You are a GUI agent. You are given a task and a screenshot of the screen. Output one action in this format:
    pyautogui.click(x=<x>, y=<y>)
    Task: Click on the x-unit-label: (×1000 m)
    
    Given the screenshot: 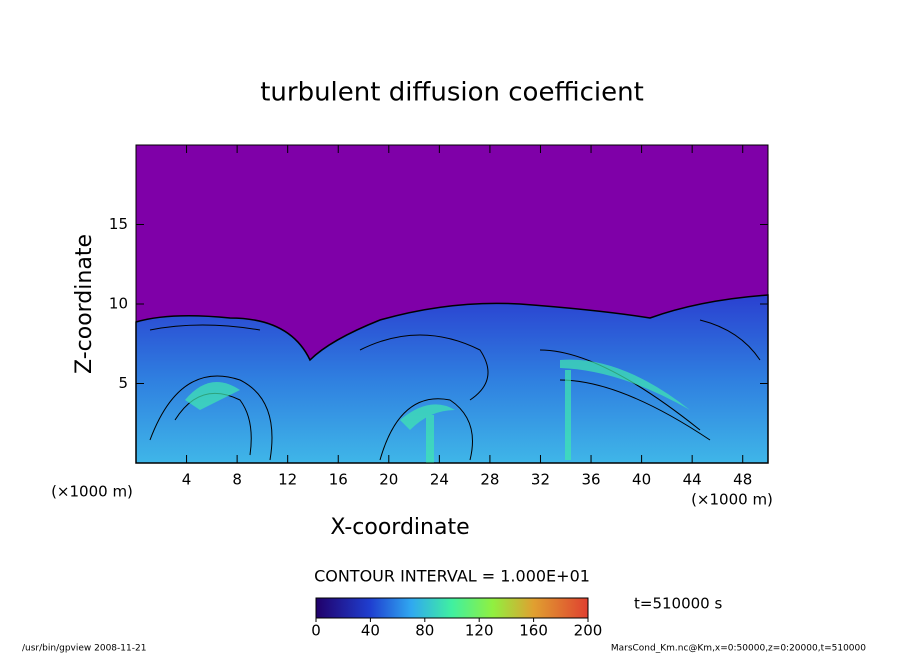 What is the action you would take?
    pyautogui.click(x=732, y=500)
    